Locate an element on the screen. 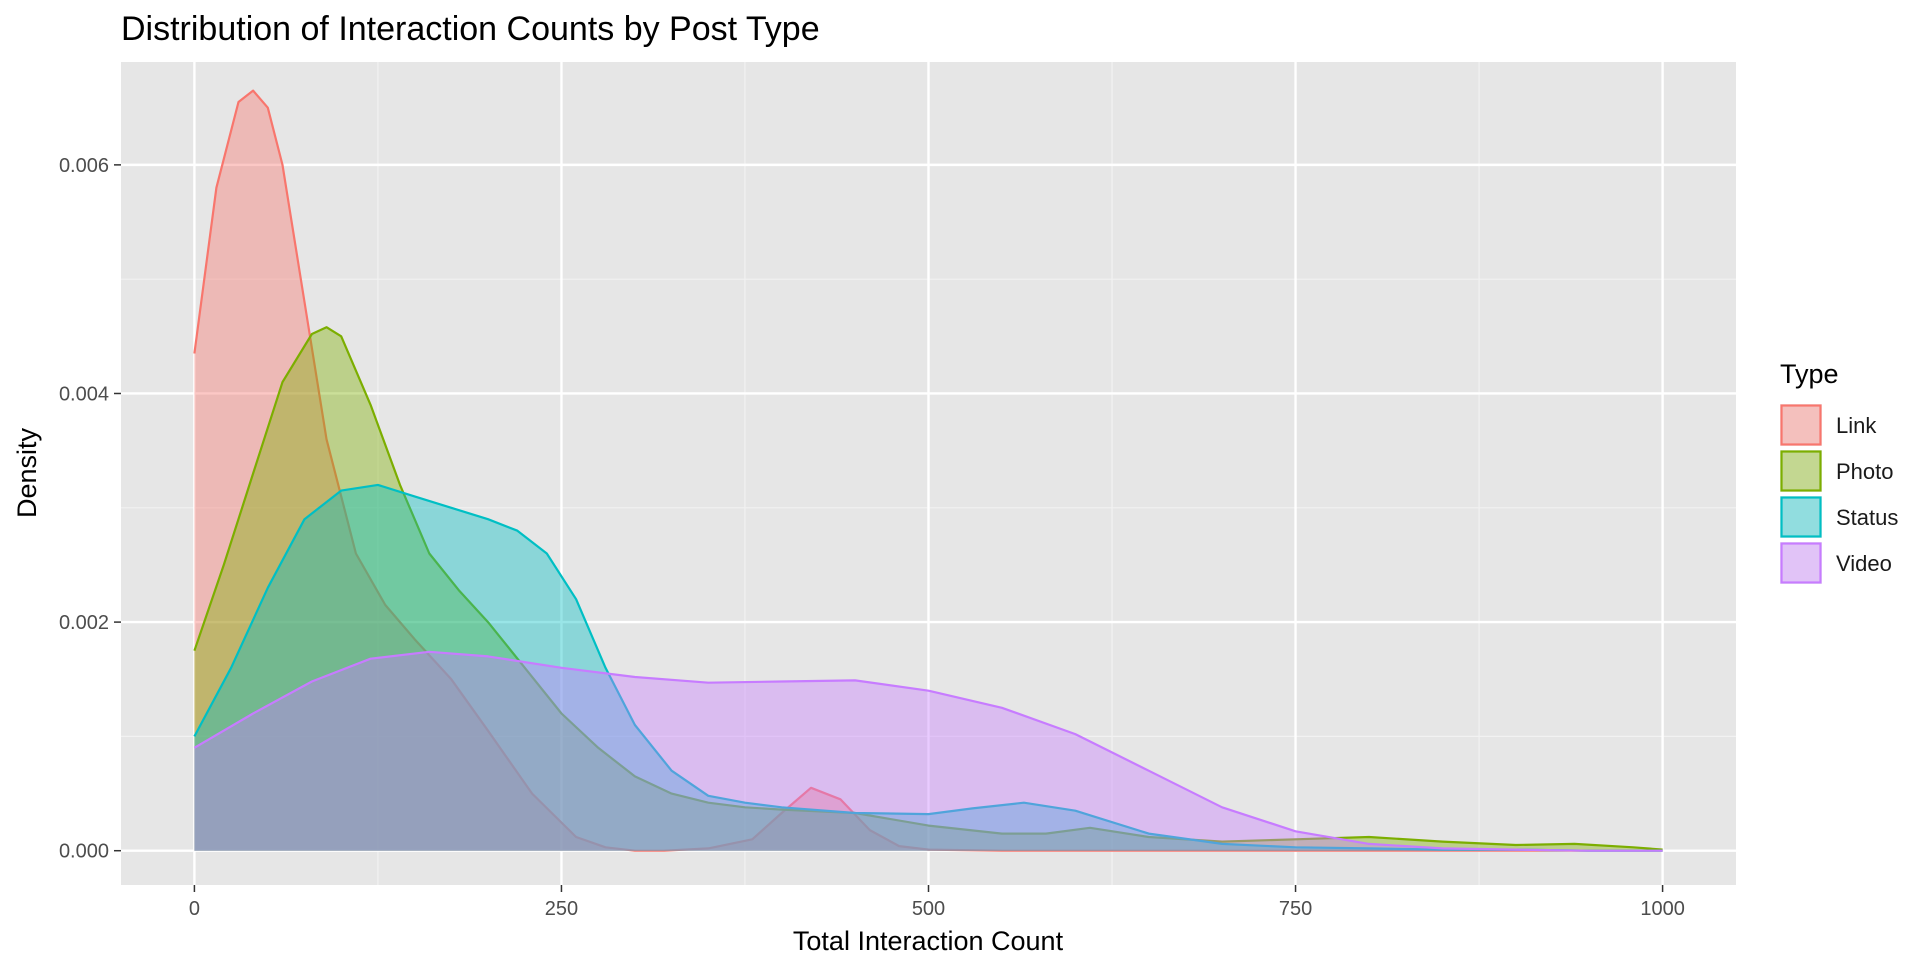  legend-label-video: Video is located at coordinates (1864, 563).